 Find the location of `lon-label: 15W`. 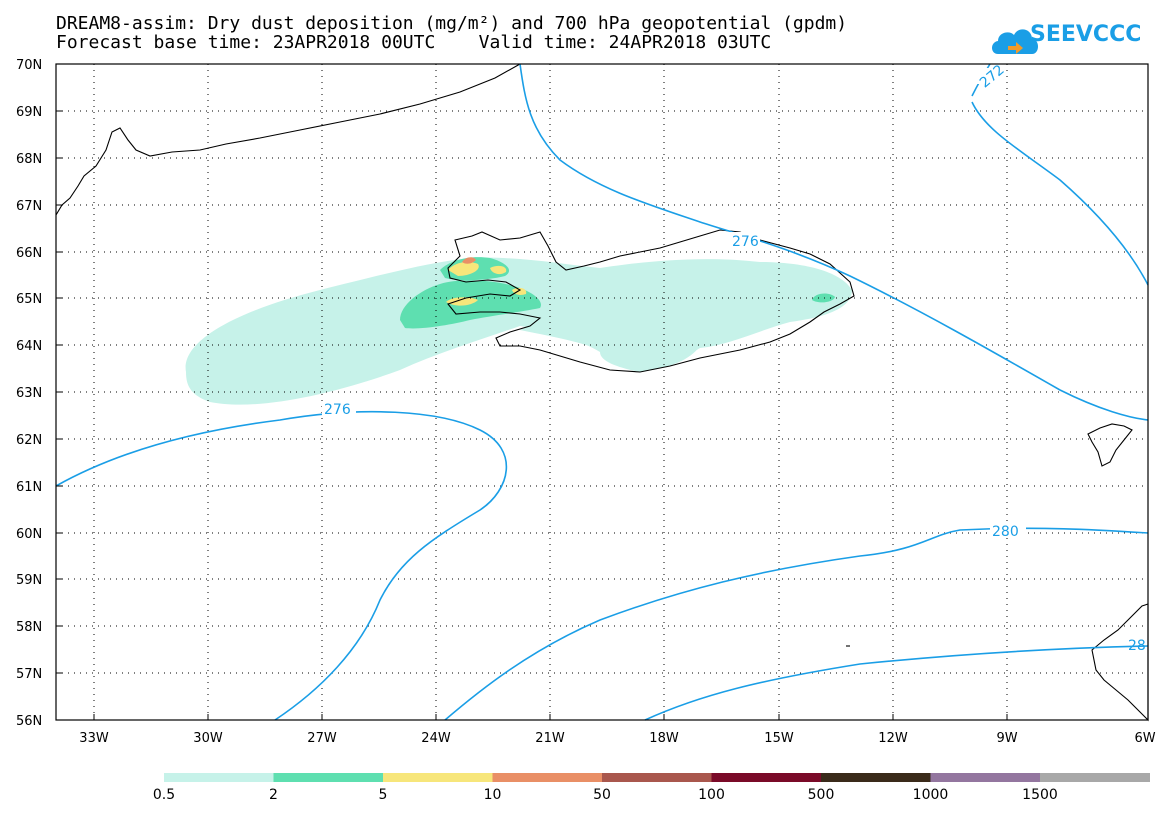

lon-label: 15W is located at coordinates (779, 738).